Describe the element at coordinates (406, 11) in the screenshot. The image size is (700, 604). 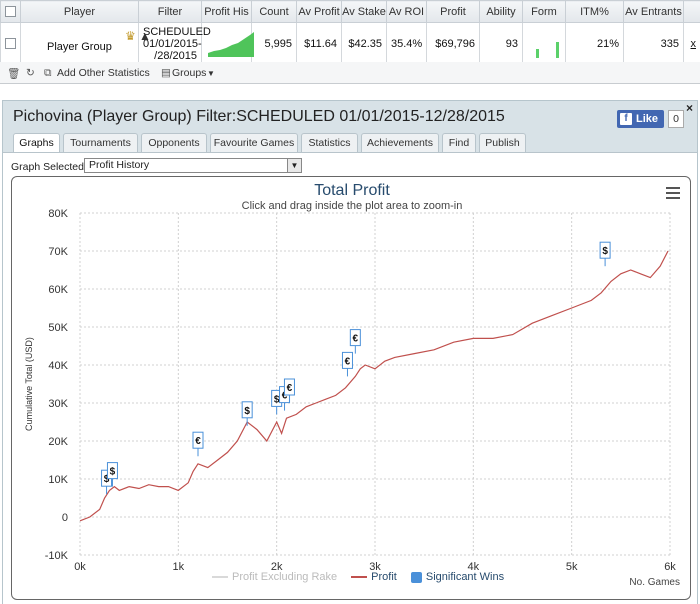
I see `col-header-av-roi: Av ROI` at that location.